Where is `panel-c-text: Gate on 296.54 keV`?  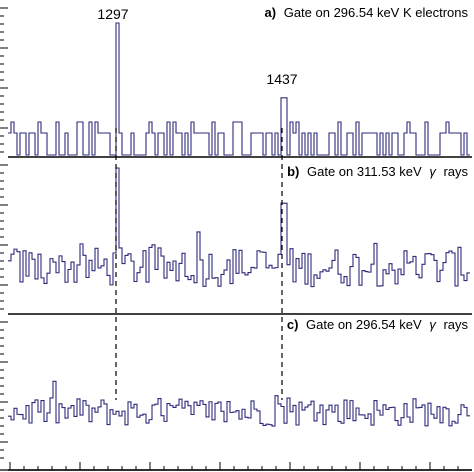 panel-c-text: Gate on 296.54 keV is located at coordinates (364, 324).